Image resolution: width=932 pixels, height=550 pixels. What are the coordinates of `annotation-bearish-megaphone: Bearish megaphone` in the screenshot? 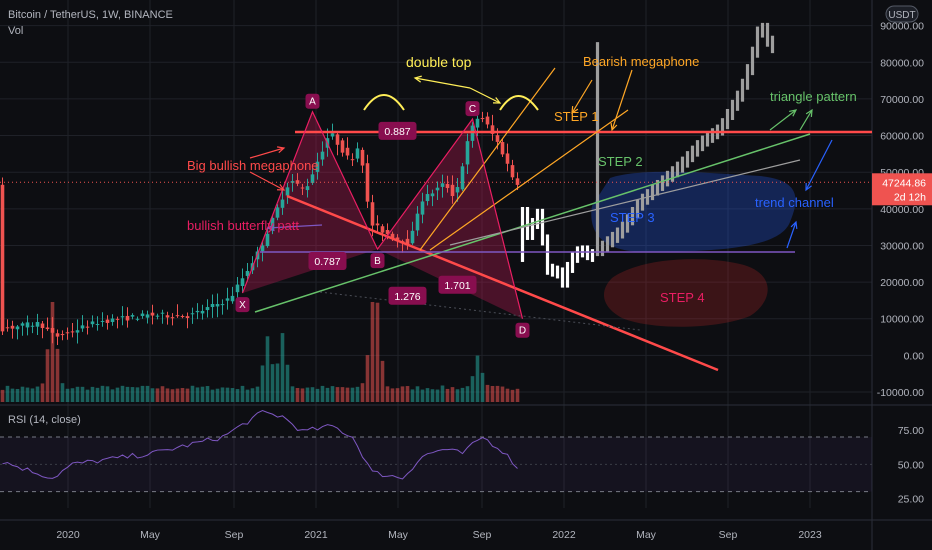 It's located at (641, 61).